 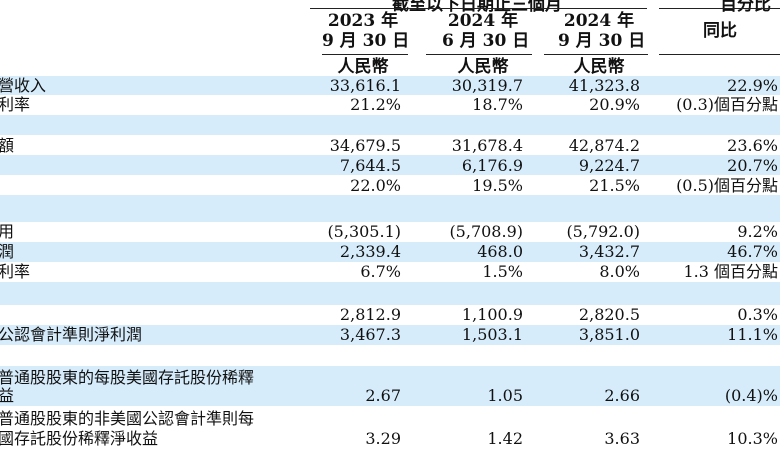 What do you see at coordinates (752, 145) in the screenshot?
I see `cell-yoy: 23.6%` at bounding box center [752, 145].